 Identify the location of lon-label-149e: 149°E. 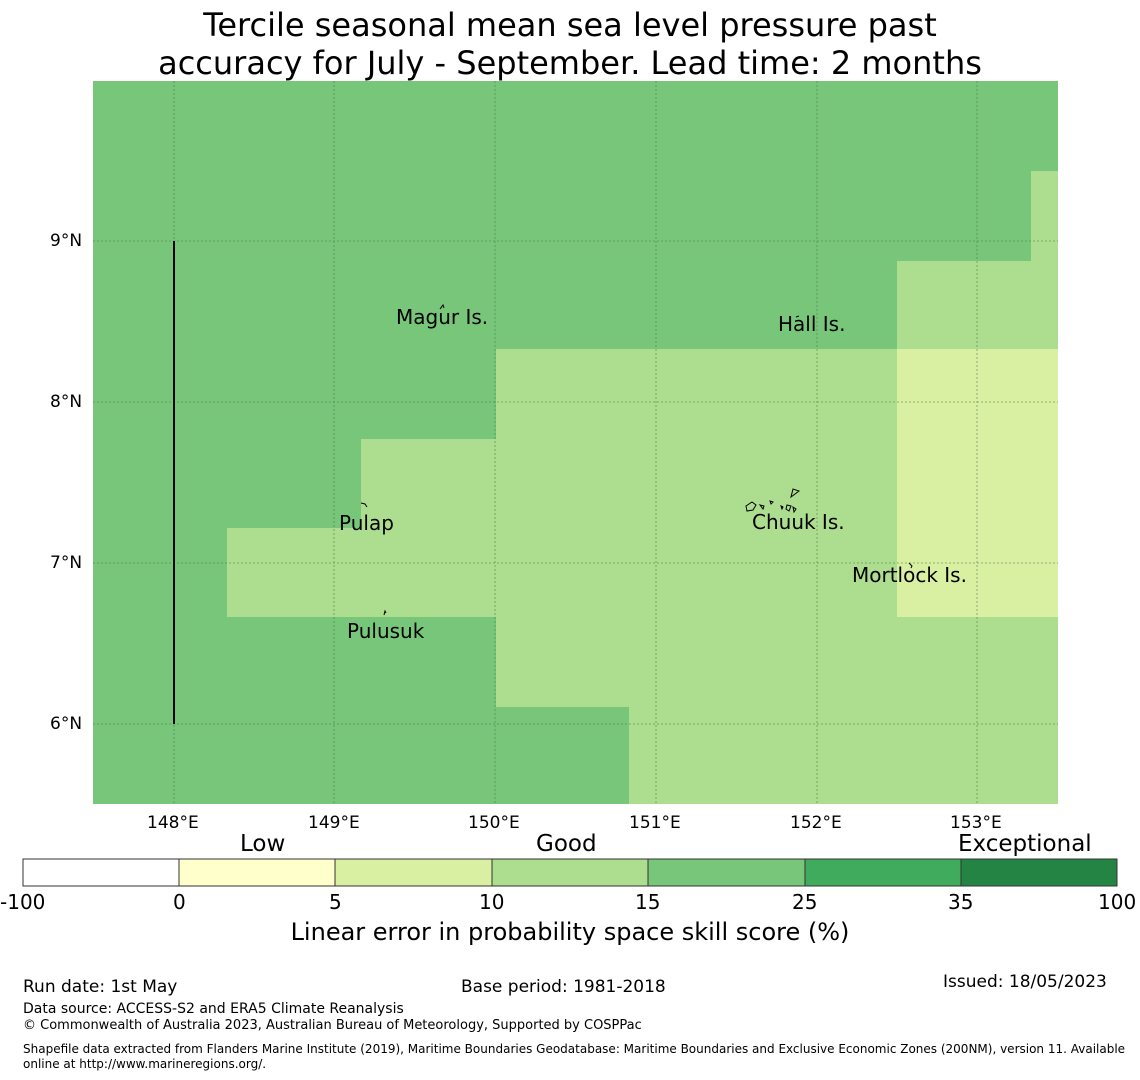
(334, 823).